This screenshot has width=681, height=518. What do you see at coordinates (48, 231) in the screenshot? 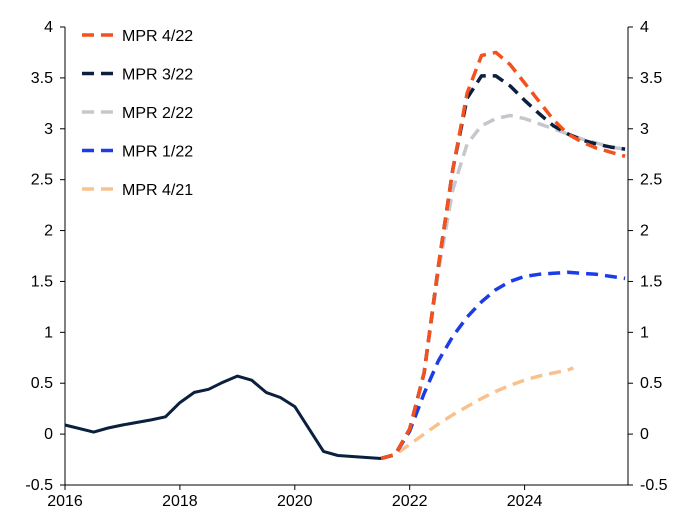
I see `y-tick-label-left: 2` at bounding box center [48, 231].